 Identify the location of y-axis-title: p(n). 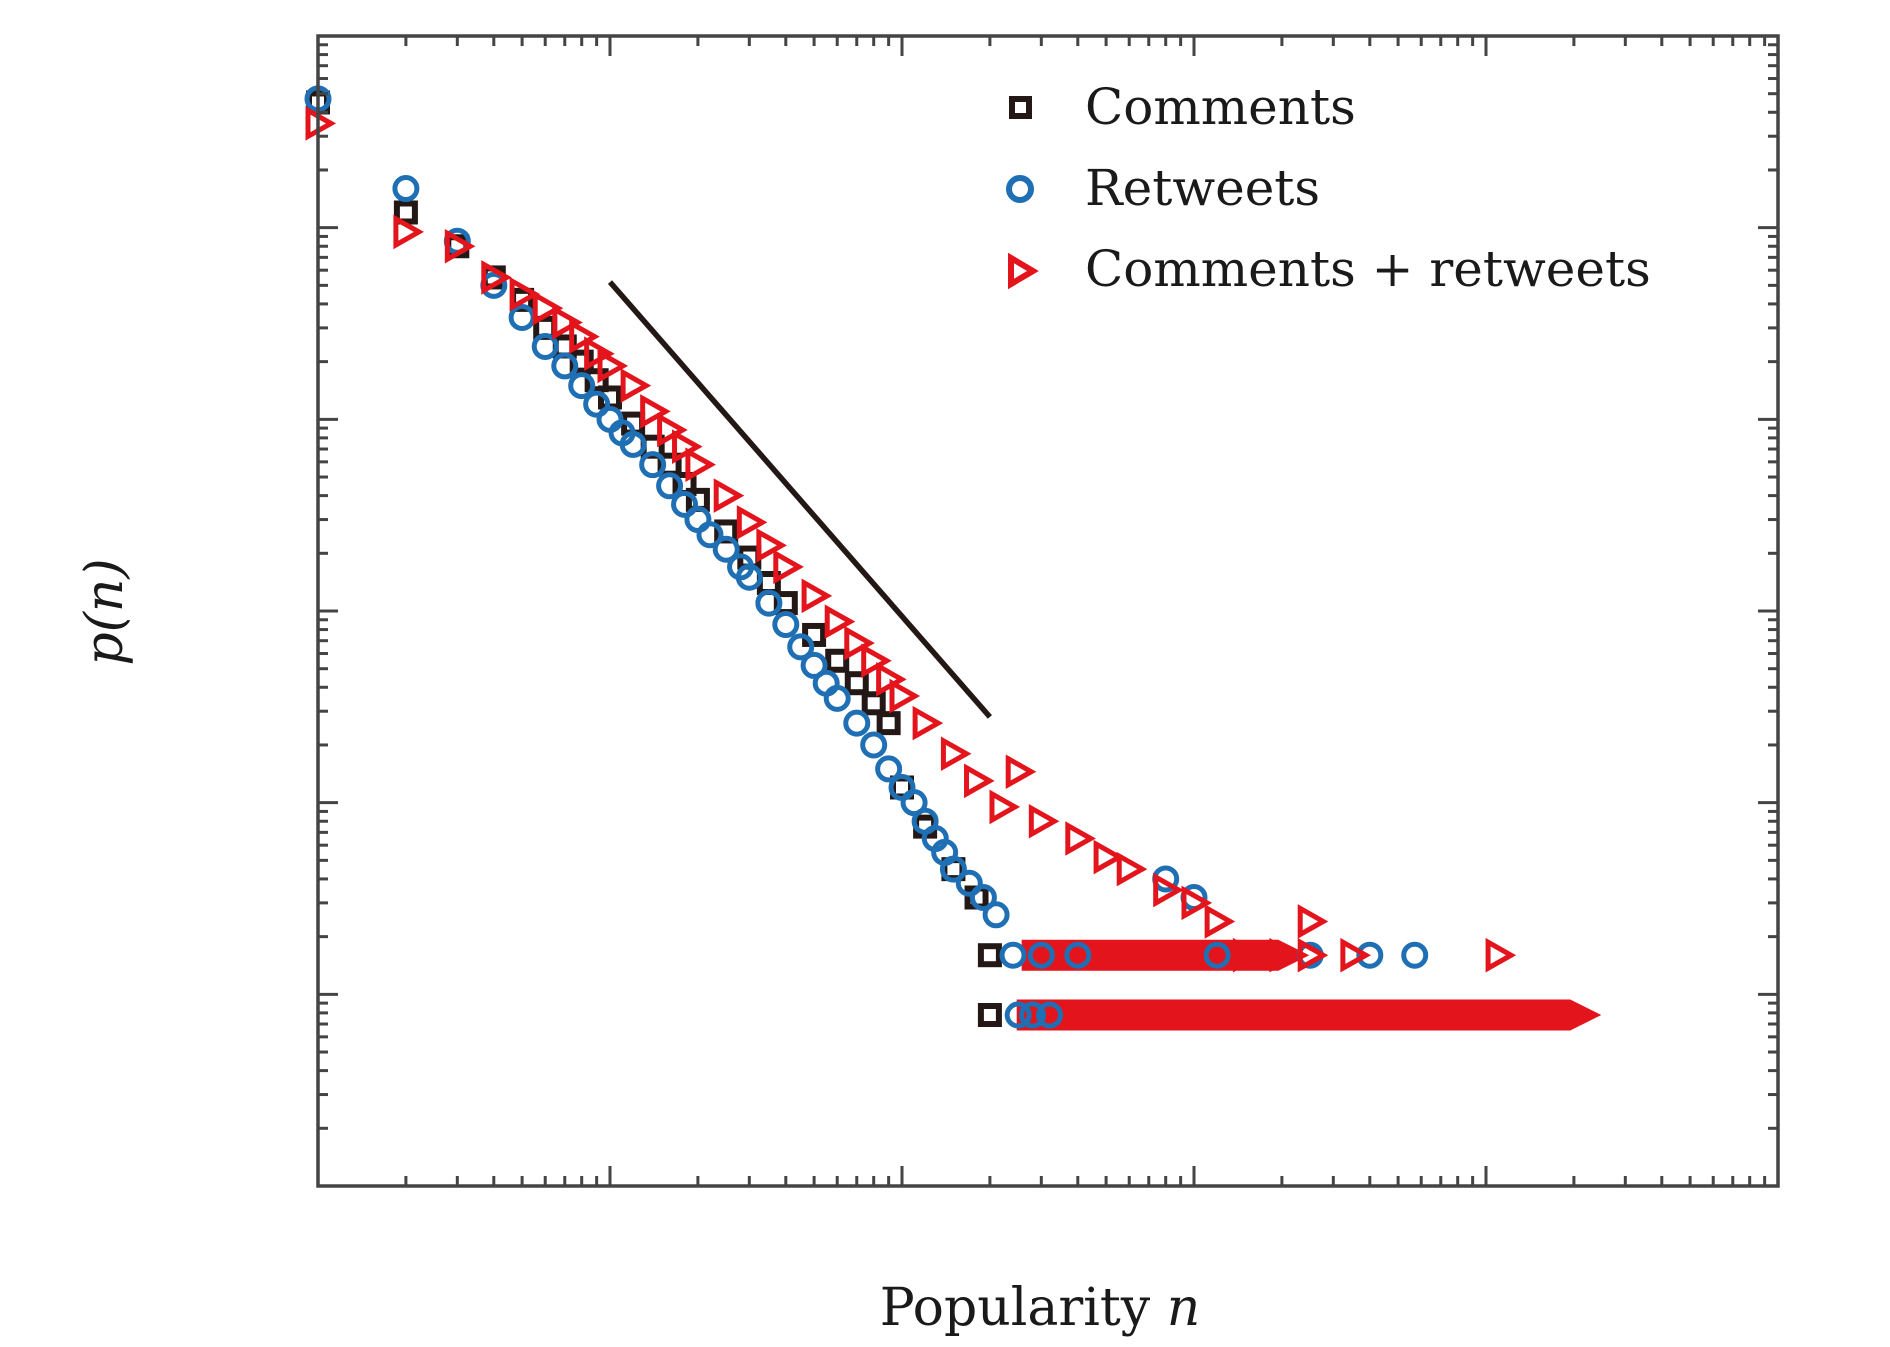
(105, 611).